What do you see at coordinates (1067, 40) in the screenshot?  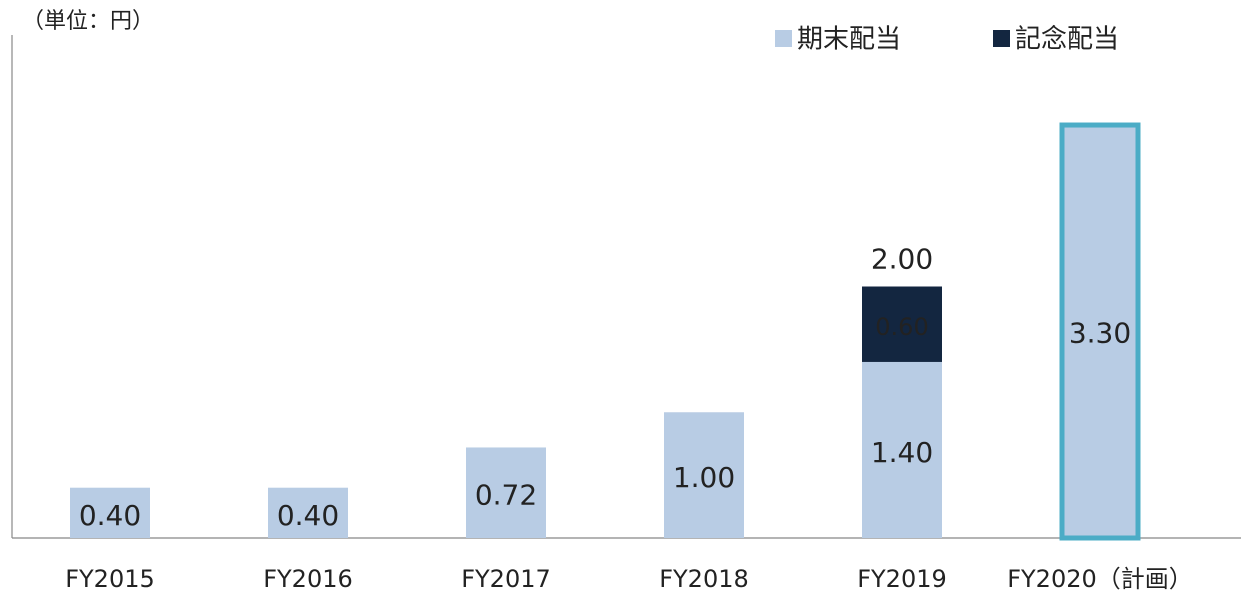 I see `legend-label: 記念配当` at bounding box center [1067, 40].